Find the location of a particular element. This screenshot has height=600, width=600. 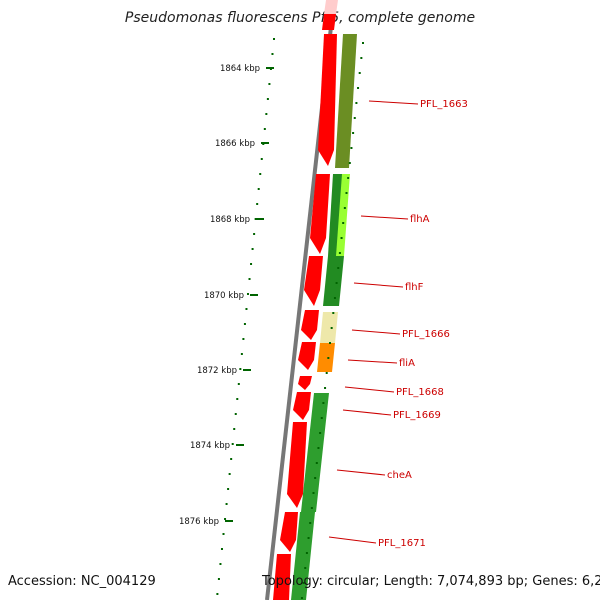

gene-label: PFL_1668 is located at coordinates (420, 392).